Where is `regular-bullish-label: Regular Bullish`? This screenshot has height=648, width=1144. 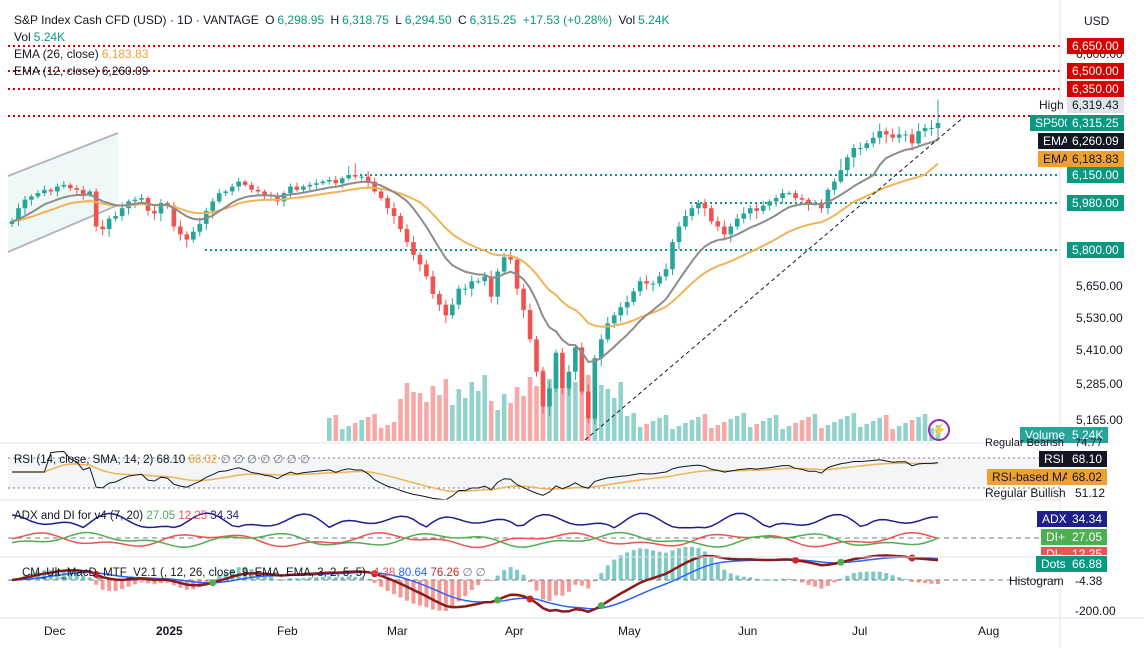
regular-bullish-label: Regular Bullish is located at coordinates (1025, 493).